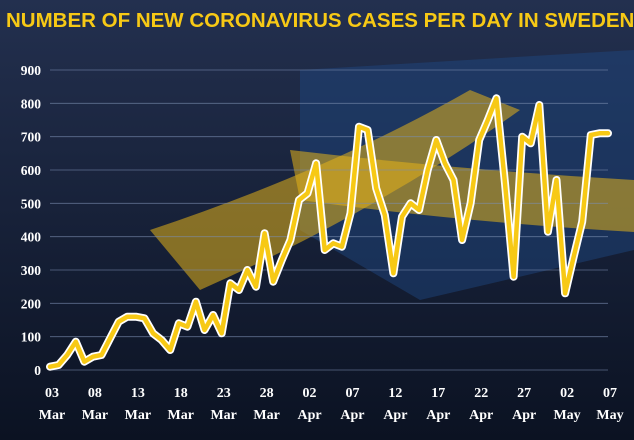  I want to click on x-tick-day-label: 13, so click(138, 393).